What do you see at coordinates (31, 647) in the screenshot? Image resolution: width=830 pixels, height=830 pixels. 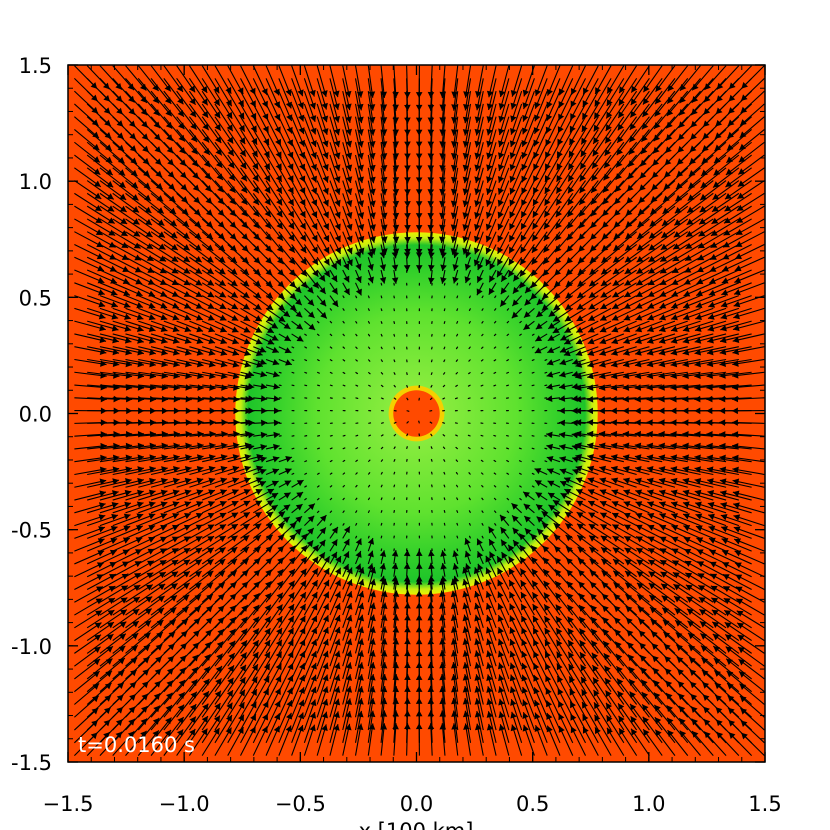 I see `y-tick-label: -1.0` at bounding box center [31, 647].